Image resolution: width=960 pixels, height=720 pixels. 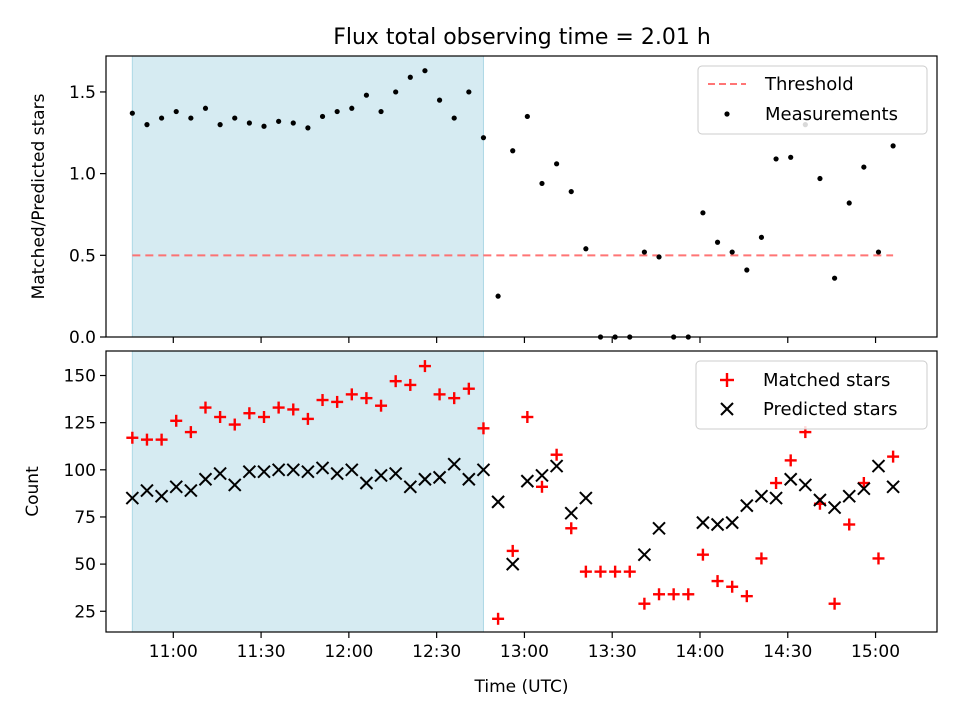 What do you see at coordinates (524, 340) in the screenshot?
I see `top-x-ticks` at bounding box center [524, 340].